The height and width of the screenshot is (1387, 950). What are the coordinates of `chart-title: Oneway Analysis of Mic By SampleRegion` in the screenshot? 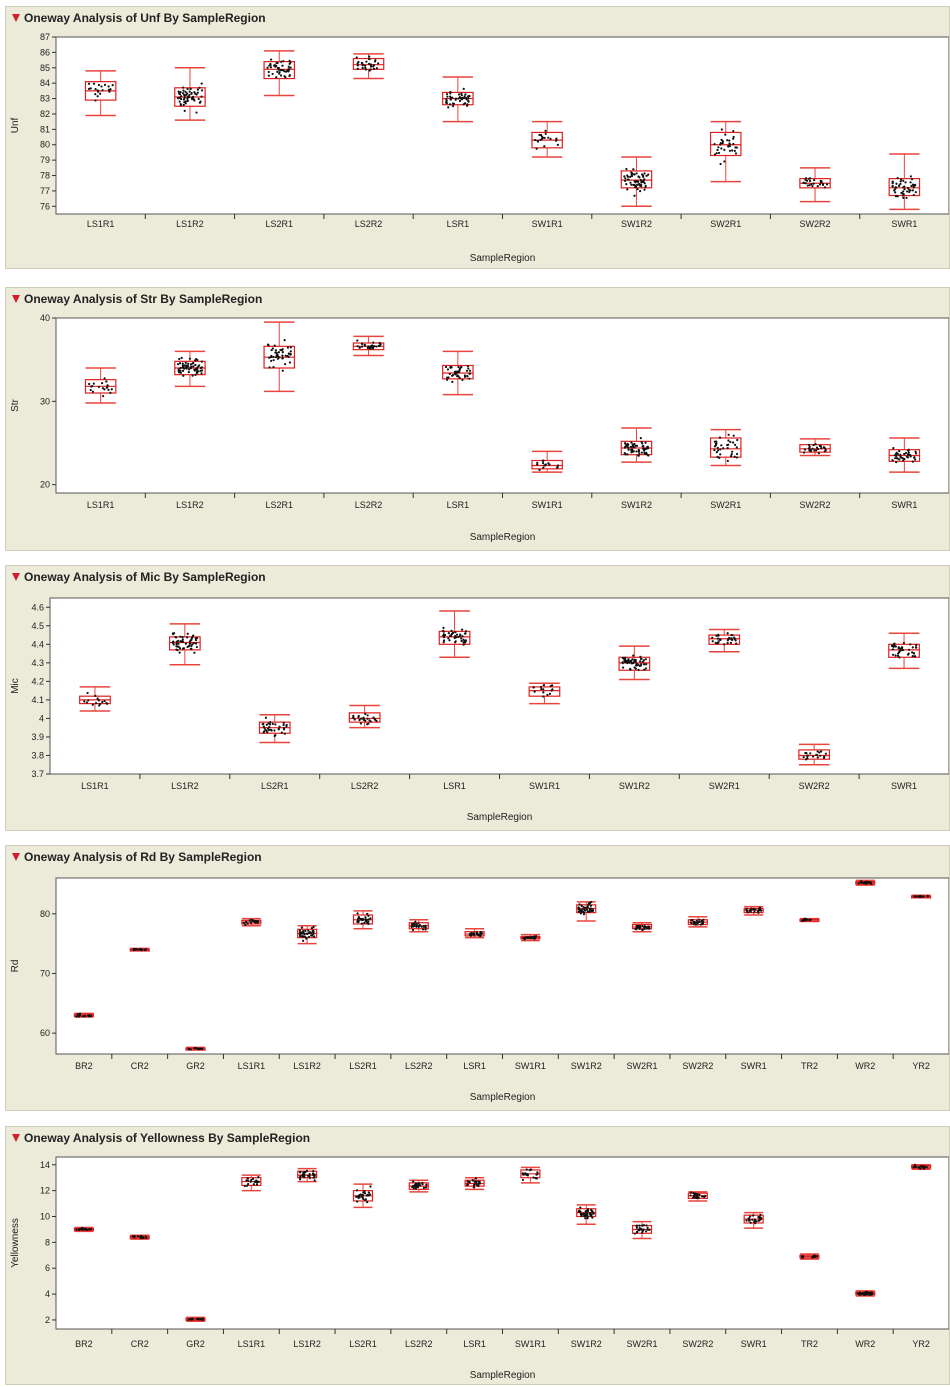 It's located at (145, 577).